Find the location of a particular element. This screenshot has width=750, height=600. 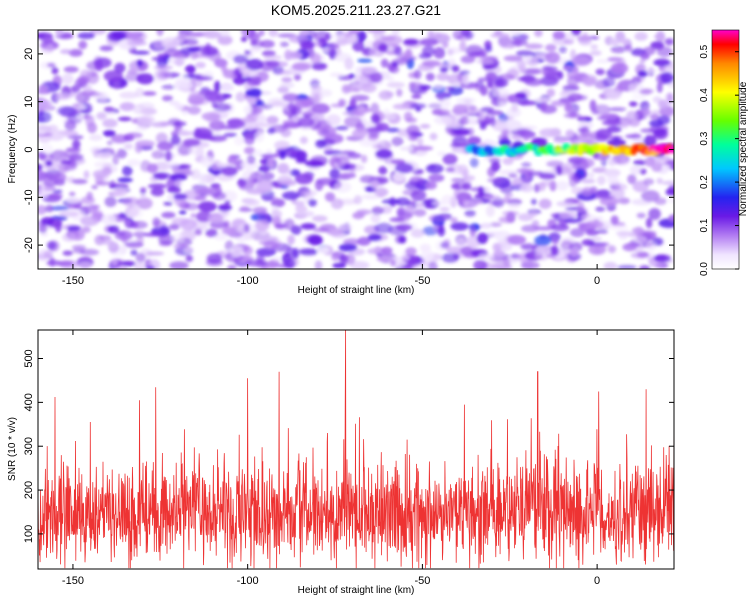

colorbar-gradient is located at coordinates (725, 149).